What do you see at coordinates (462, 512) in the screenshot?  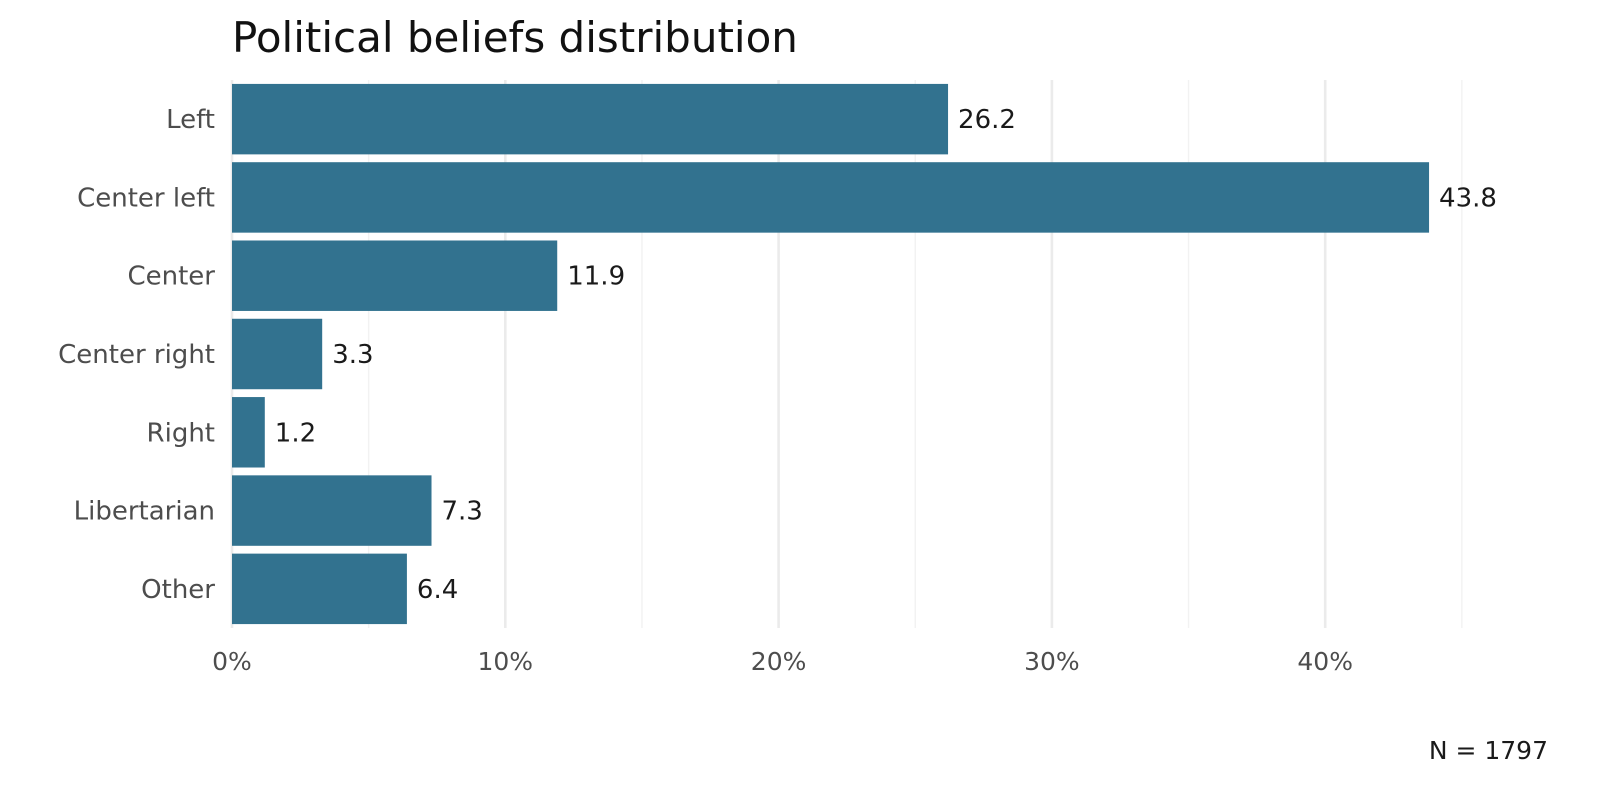 I see `value-label: 7.3` at bounding box center [462, 512].